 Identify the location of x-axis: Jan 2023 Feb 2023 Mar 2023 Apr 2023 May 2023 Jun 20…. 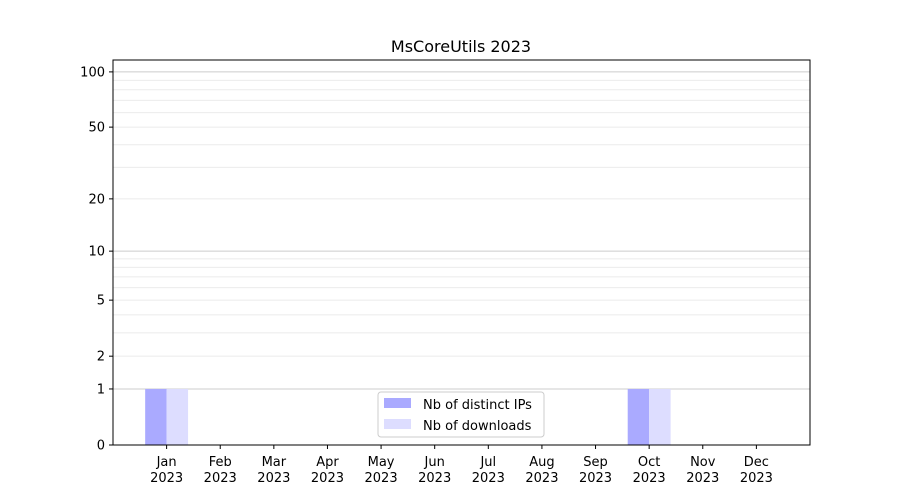
(461, 465).